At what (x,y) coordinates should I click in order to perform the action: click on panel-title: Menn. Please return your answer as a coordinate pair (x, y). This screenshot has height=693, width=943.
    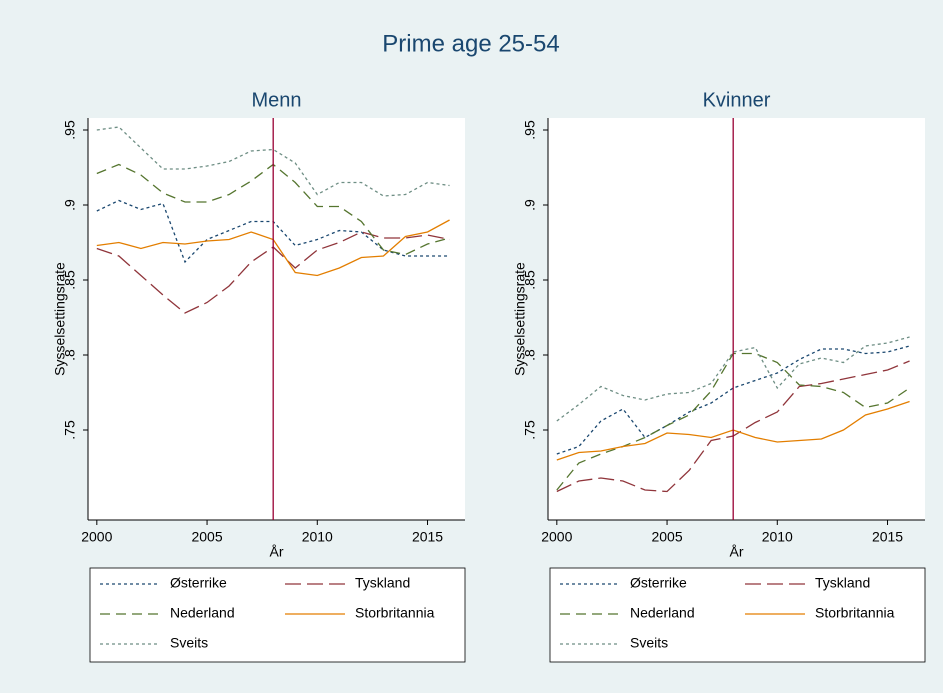
    Looking at the image, I should click on (276, 100).